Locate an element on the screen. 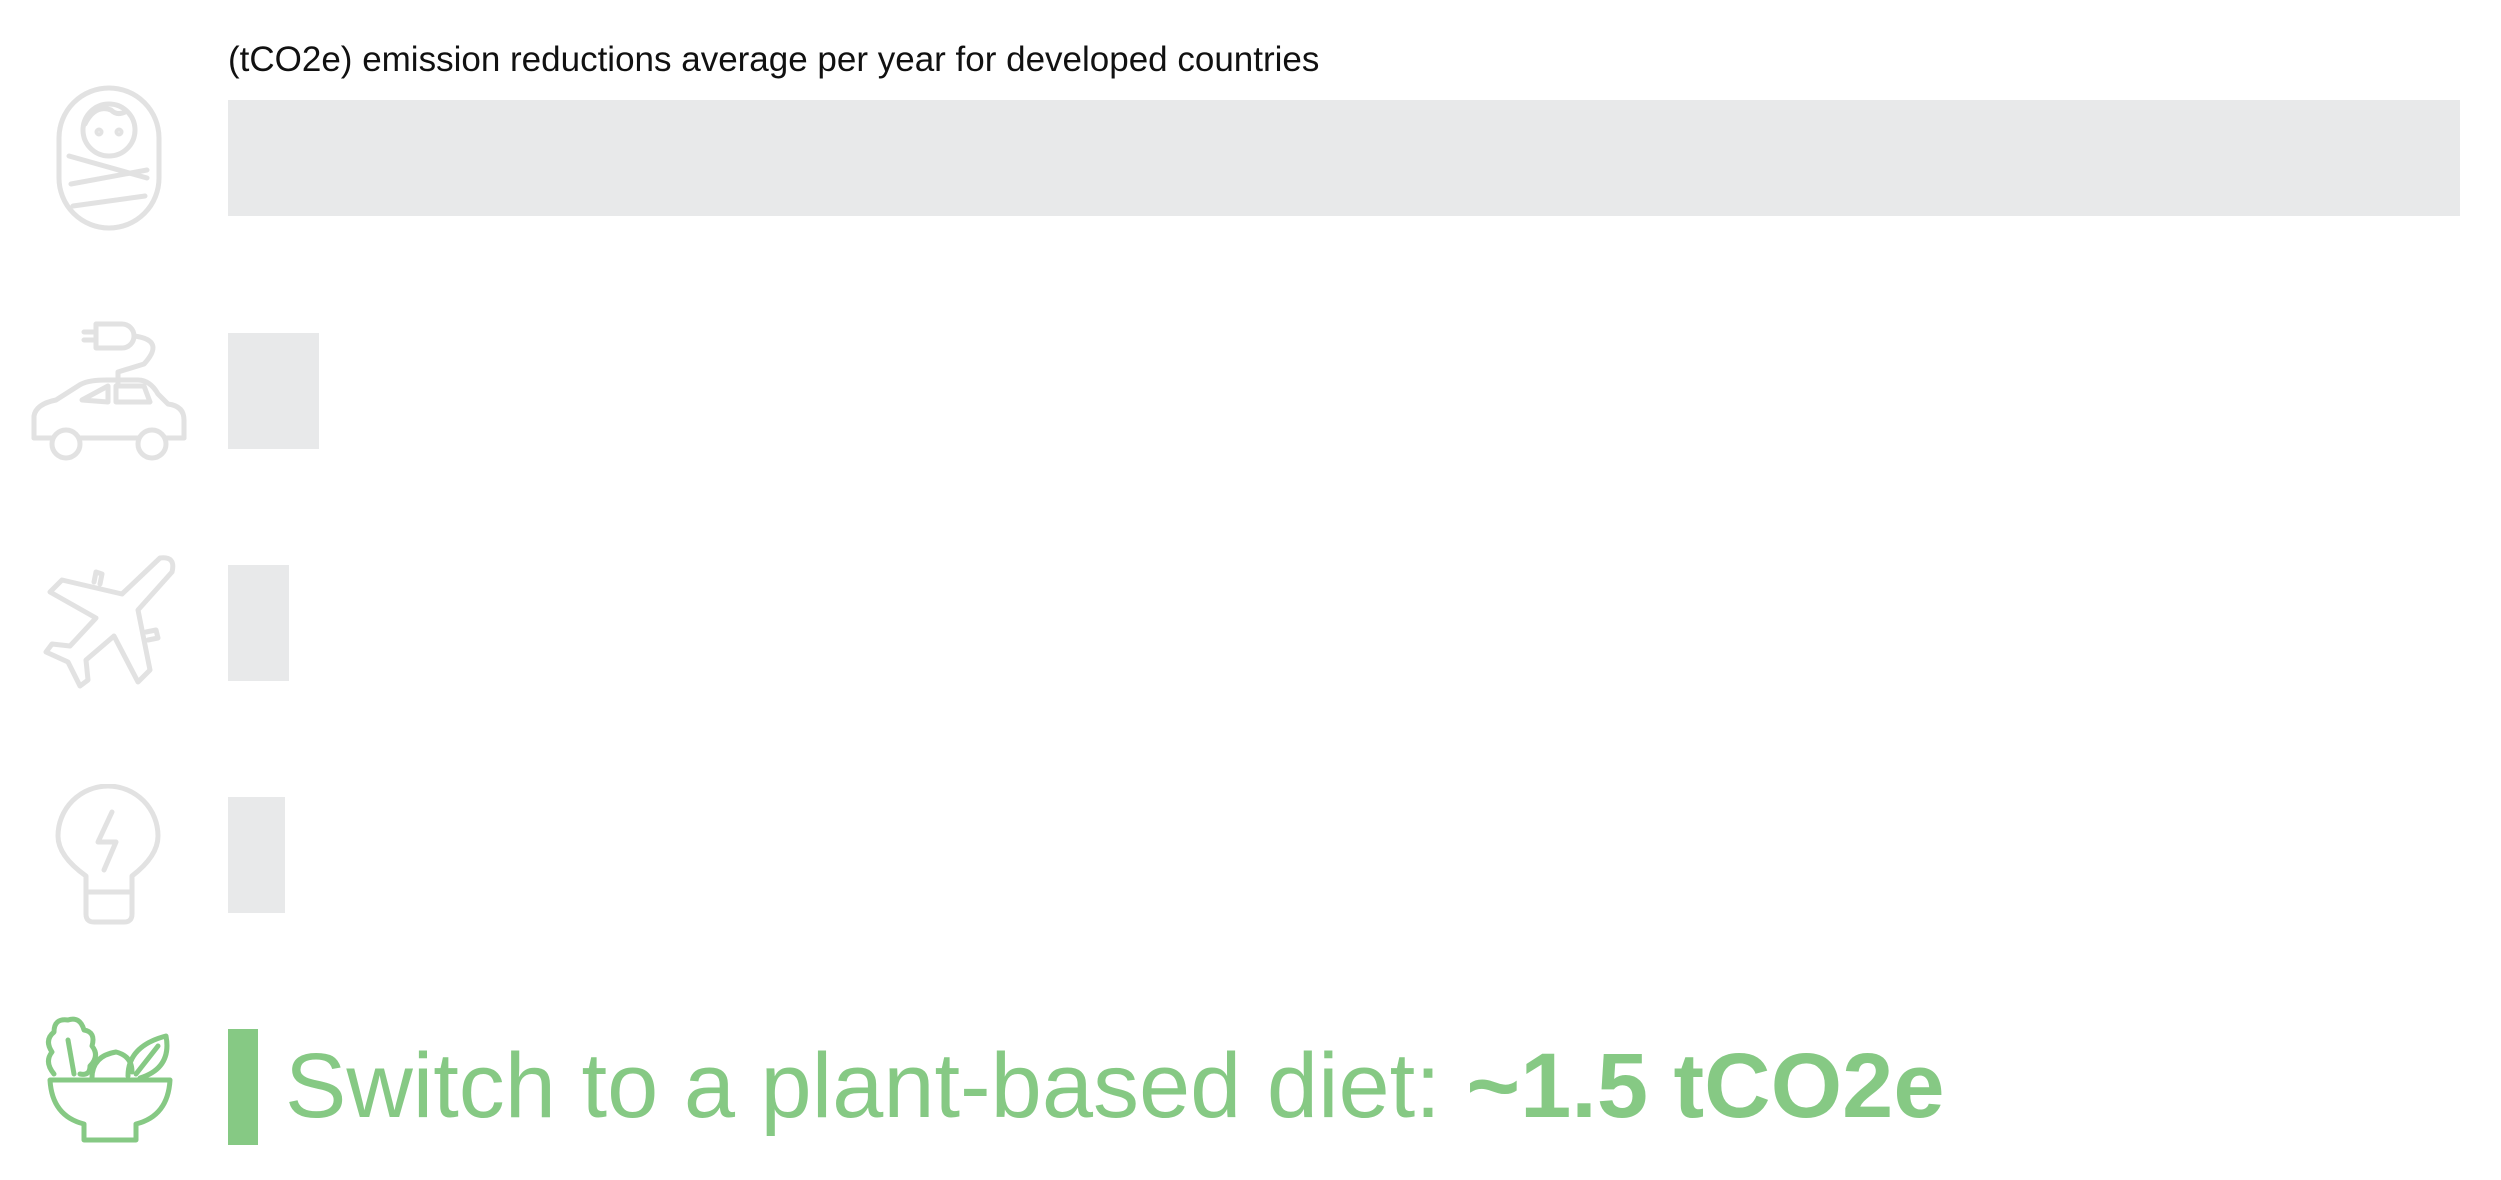 Image resolution: width=2501 pixels, height=1180 pixels. airplane-icon is located at coordinates (109, 622).